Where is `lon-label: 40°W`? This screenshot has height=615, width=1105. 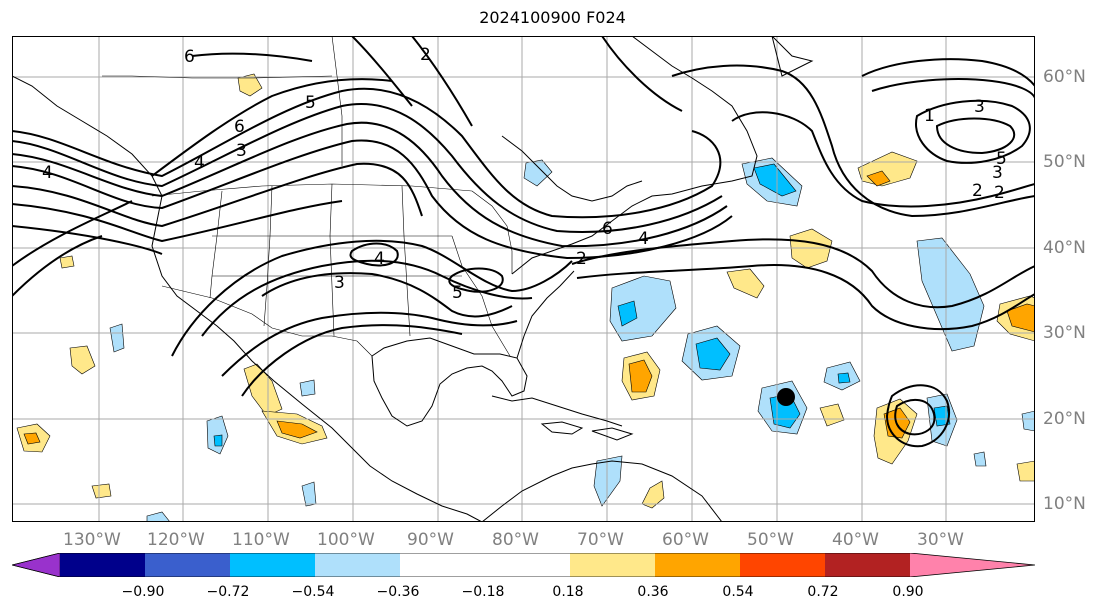
lon-label: 40°W is located at coordinates (855, 540).